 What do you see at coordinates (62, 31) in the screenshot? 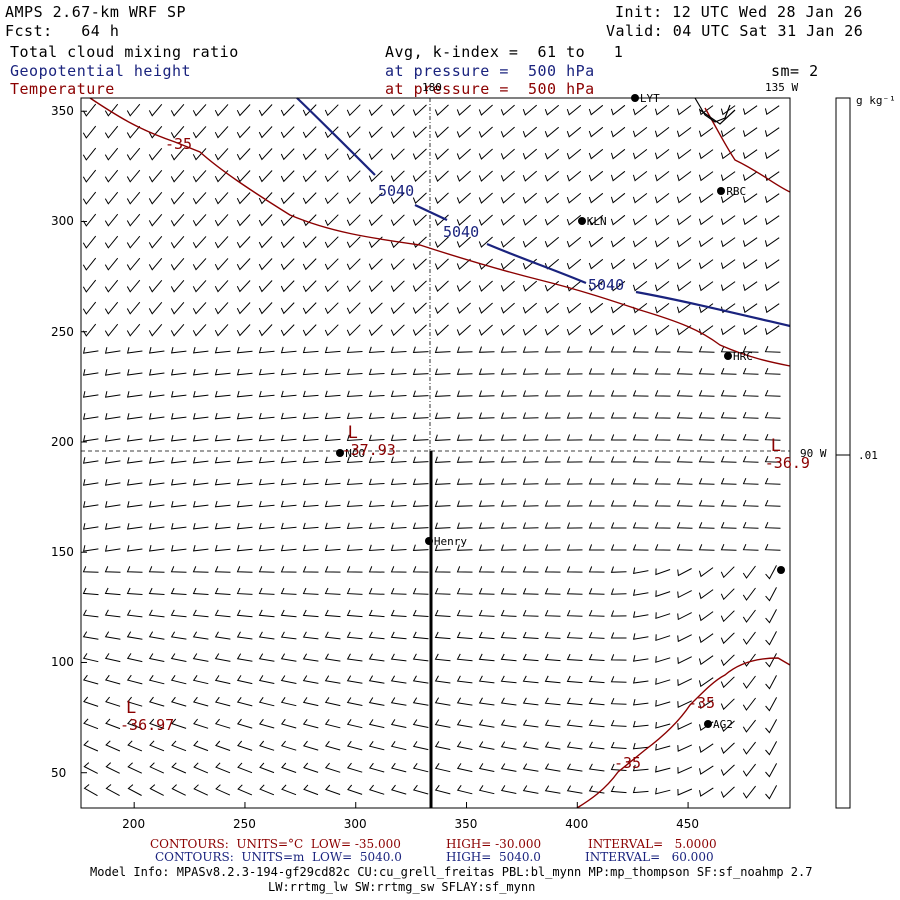
I see `forecast-hour: Fcst: 64 h` at bounding box center [62, 31].